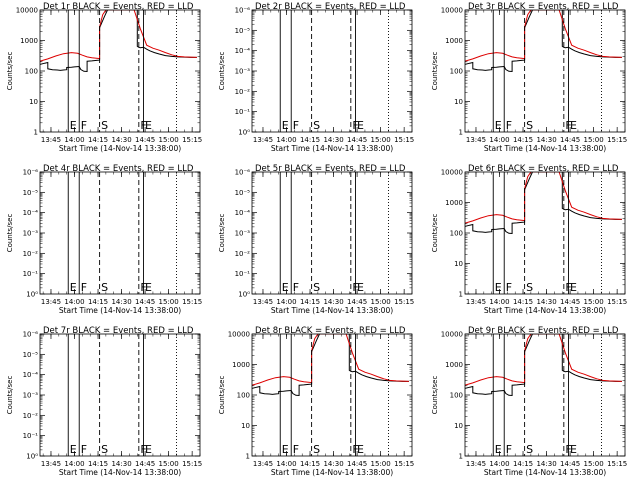 The width and height of the screenshot is (640, 480). Describe the element at coordinates (461, 457) in the screenshot. I see `y-tick-label: 1` at that location.